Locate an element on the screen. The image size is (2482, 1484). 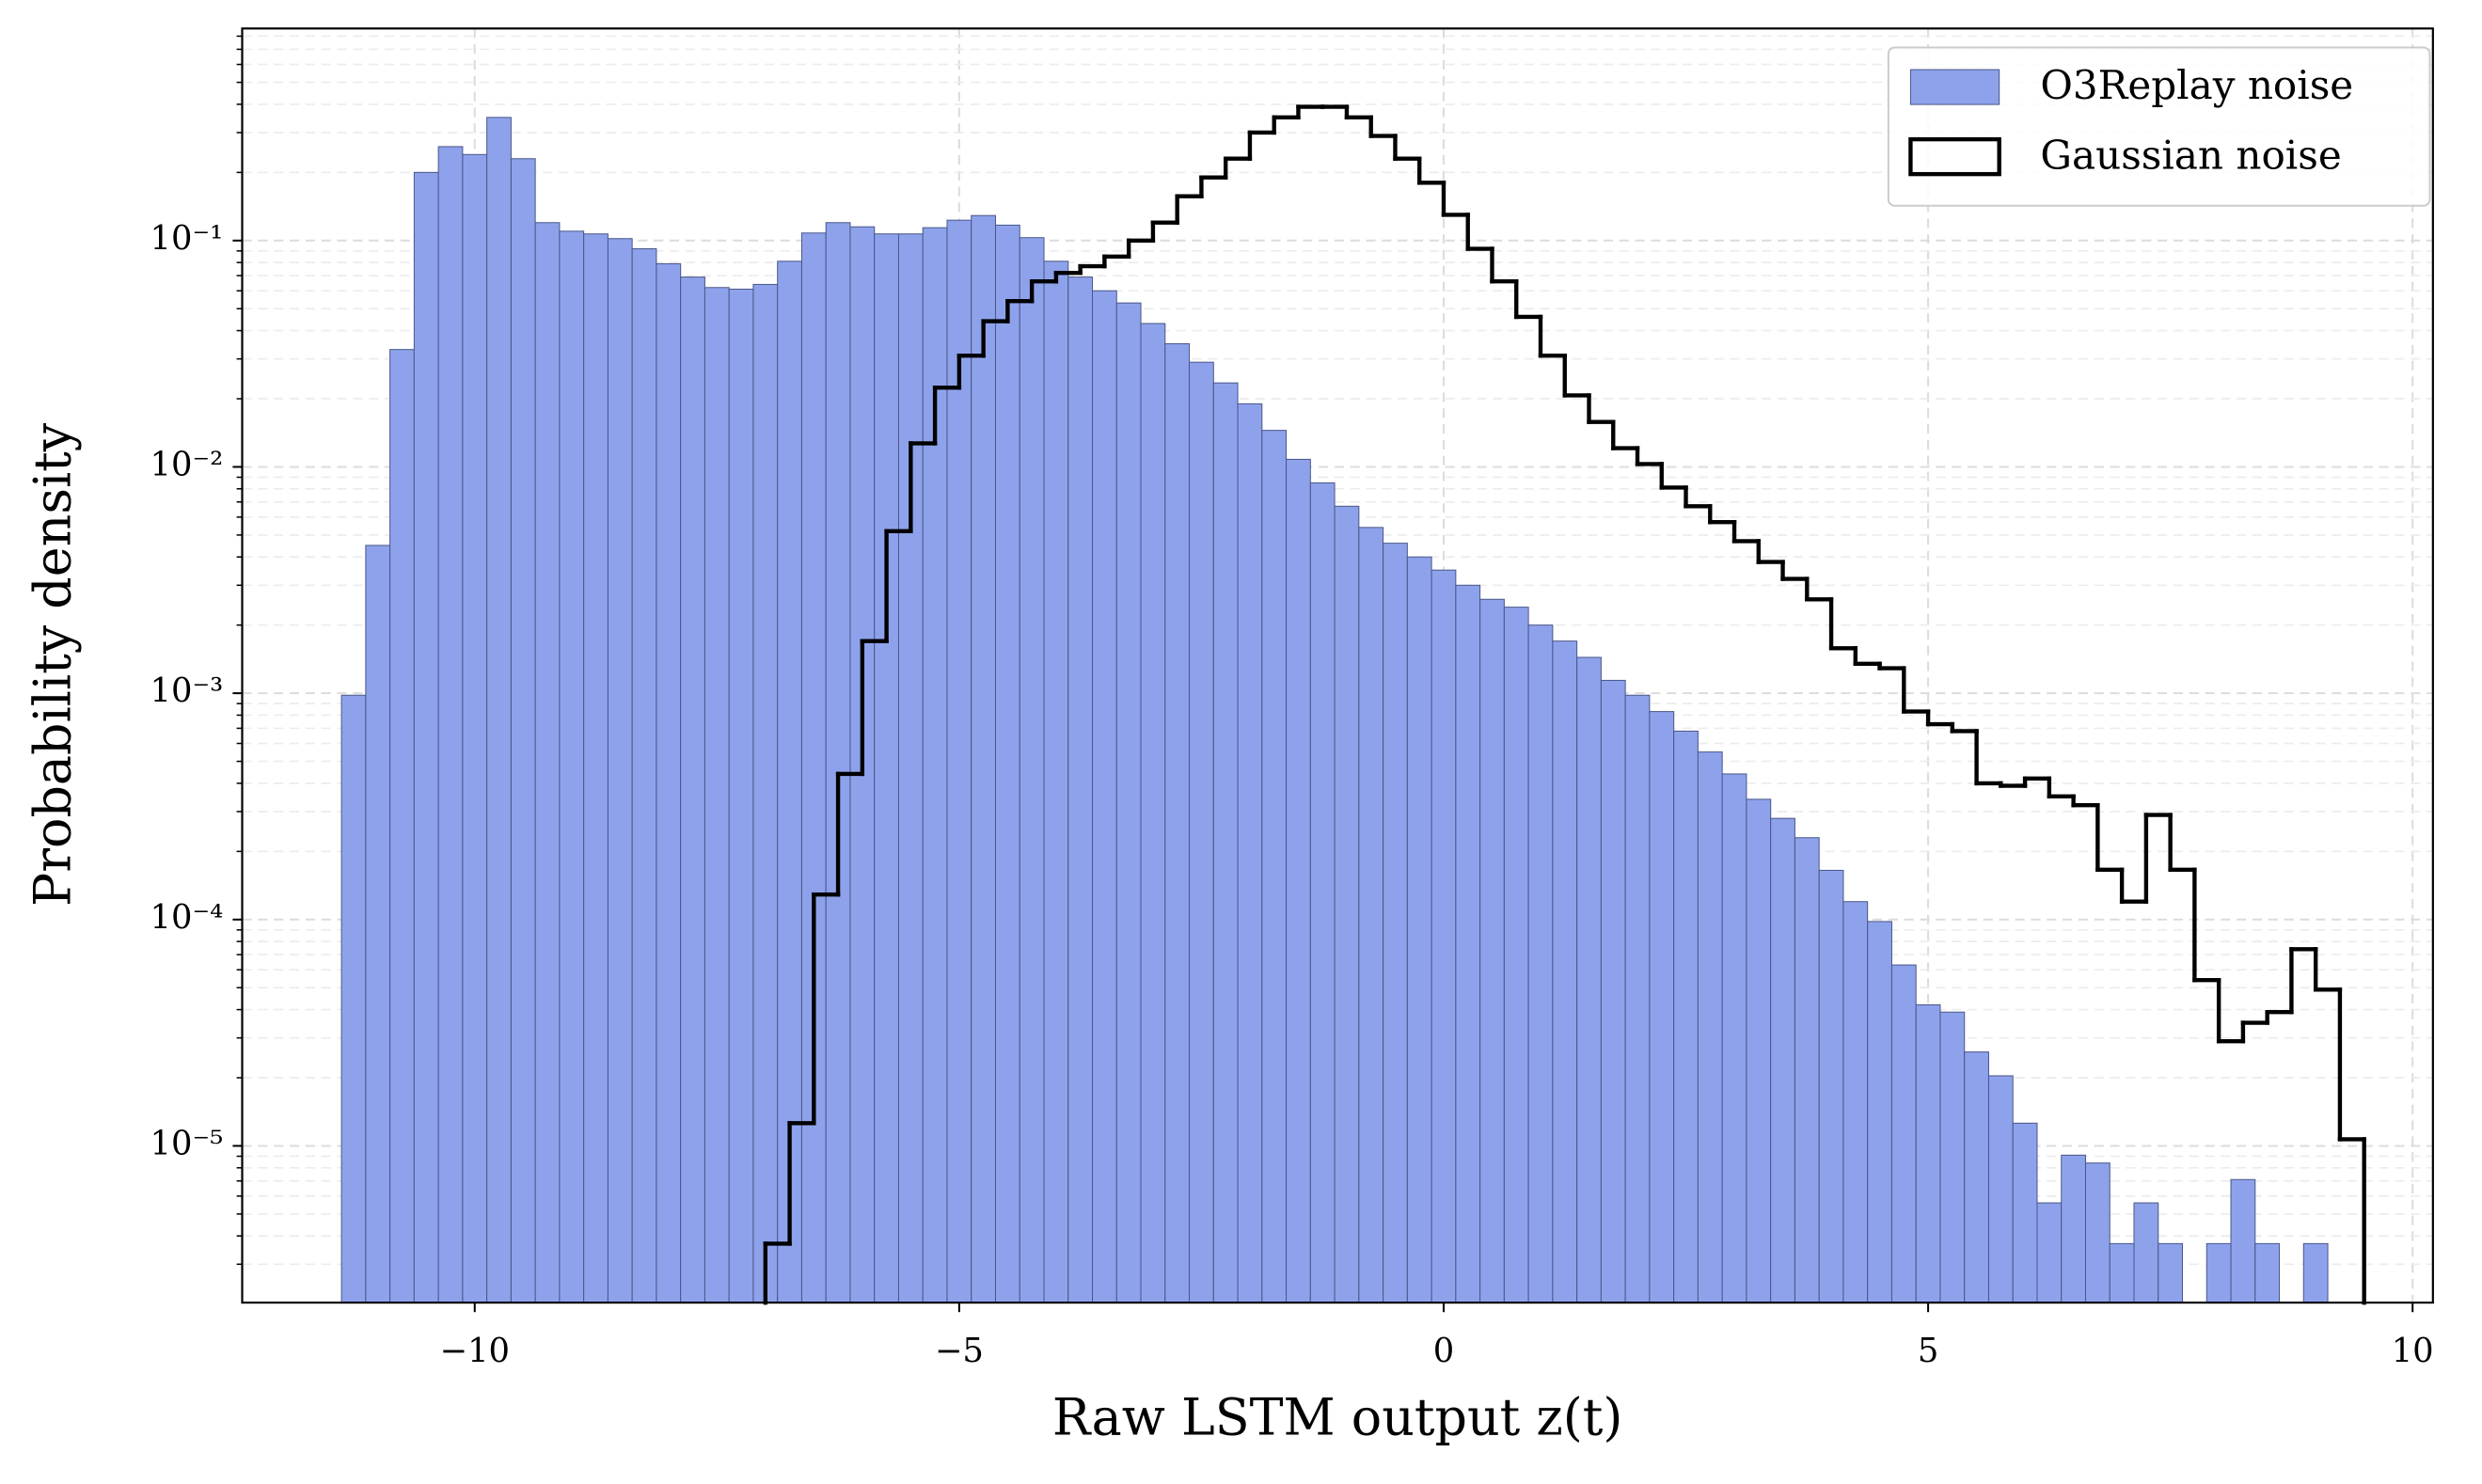
y-tick-label: 10⁻⁴ is located at coordinates (187, 917).